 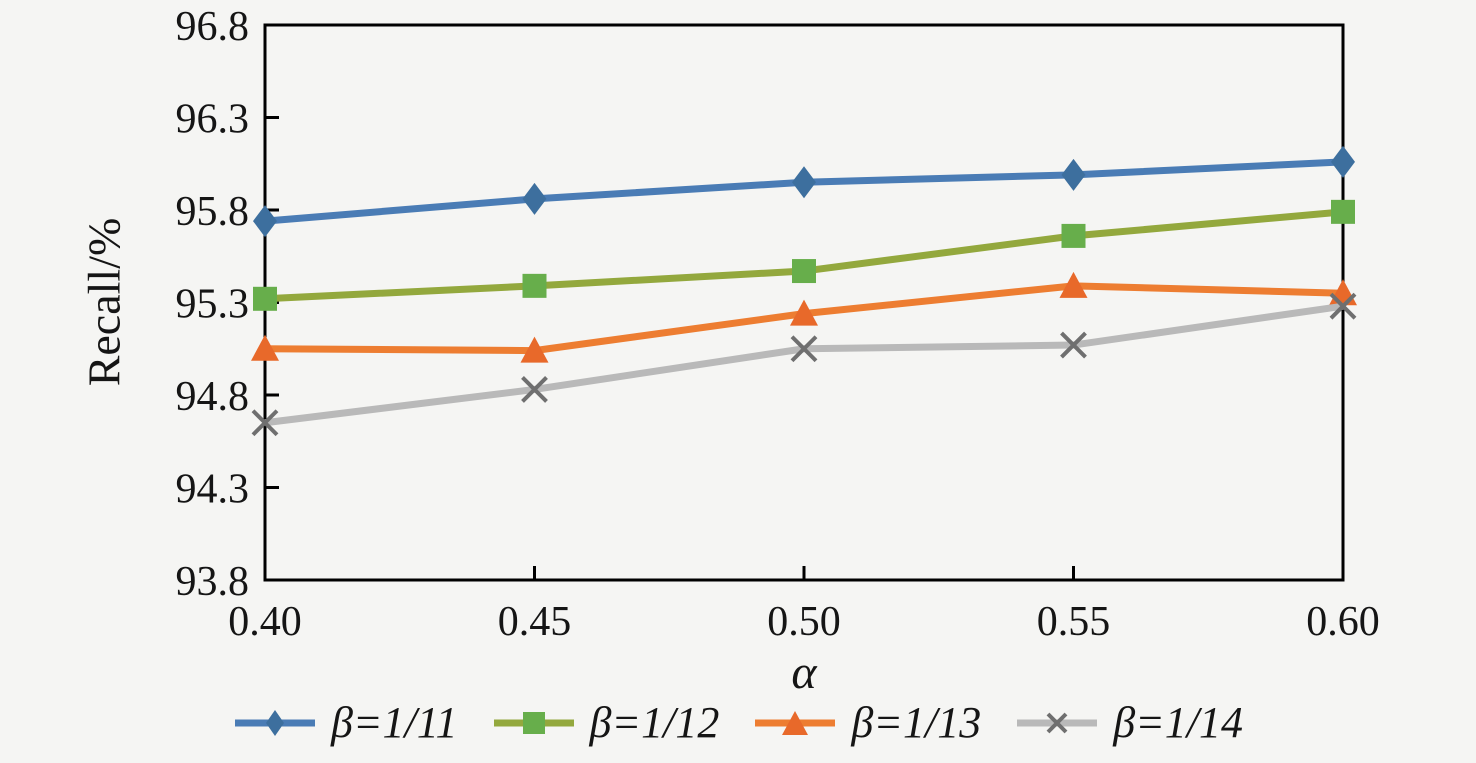 I want to click on legend-sample-diamond, so click(x=274, y=723).